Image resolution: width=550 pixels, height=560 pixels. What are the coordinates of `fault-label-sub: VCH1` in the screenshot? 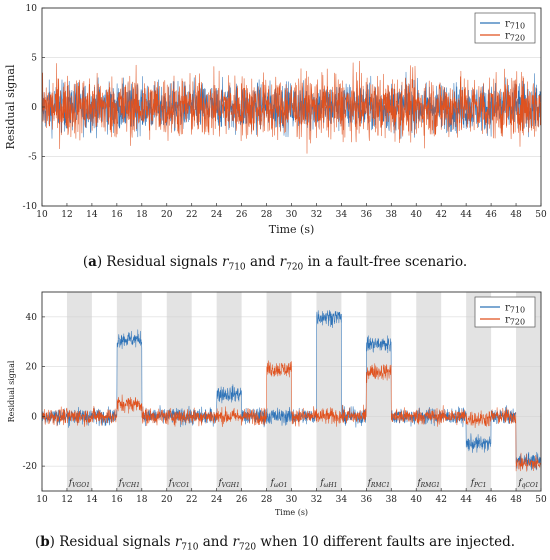 It's located at (131, 485).